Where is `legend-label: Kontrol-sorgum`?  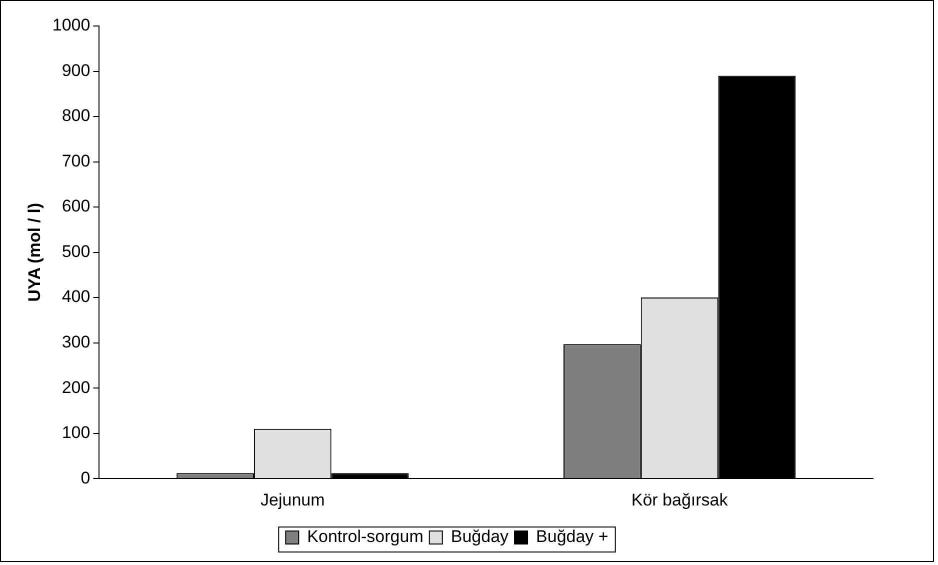
legend-label: Kontrol-sorgum is located at coordinates (365, 536).